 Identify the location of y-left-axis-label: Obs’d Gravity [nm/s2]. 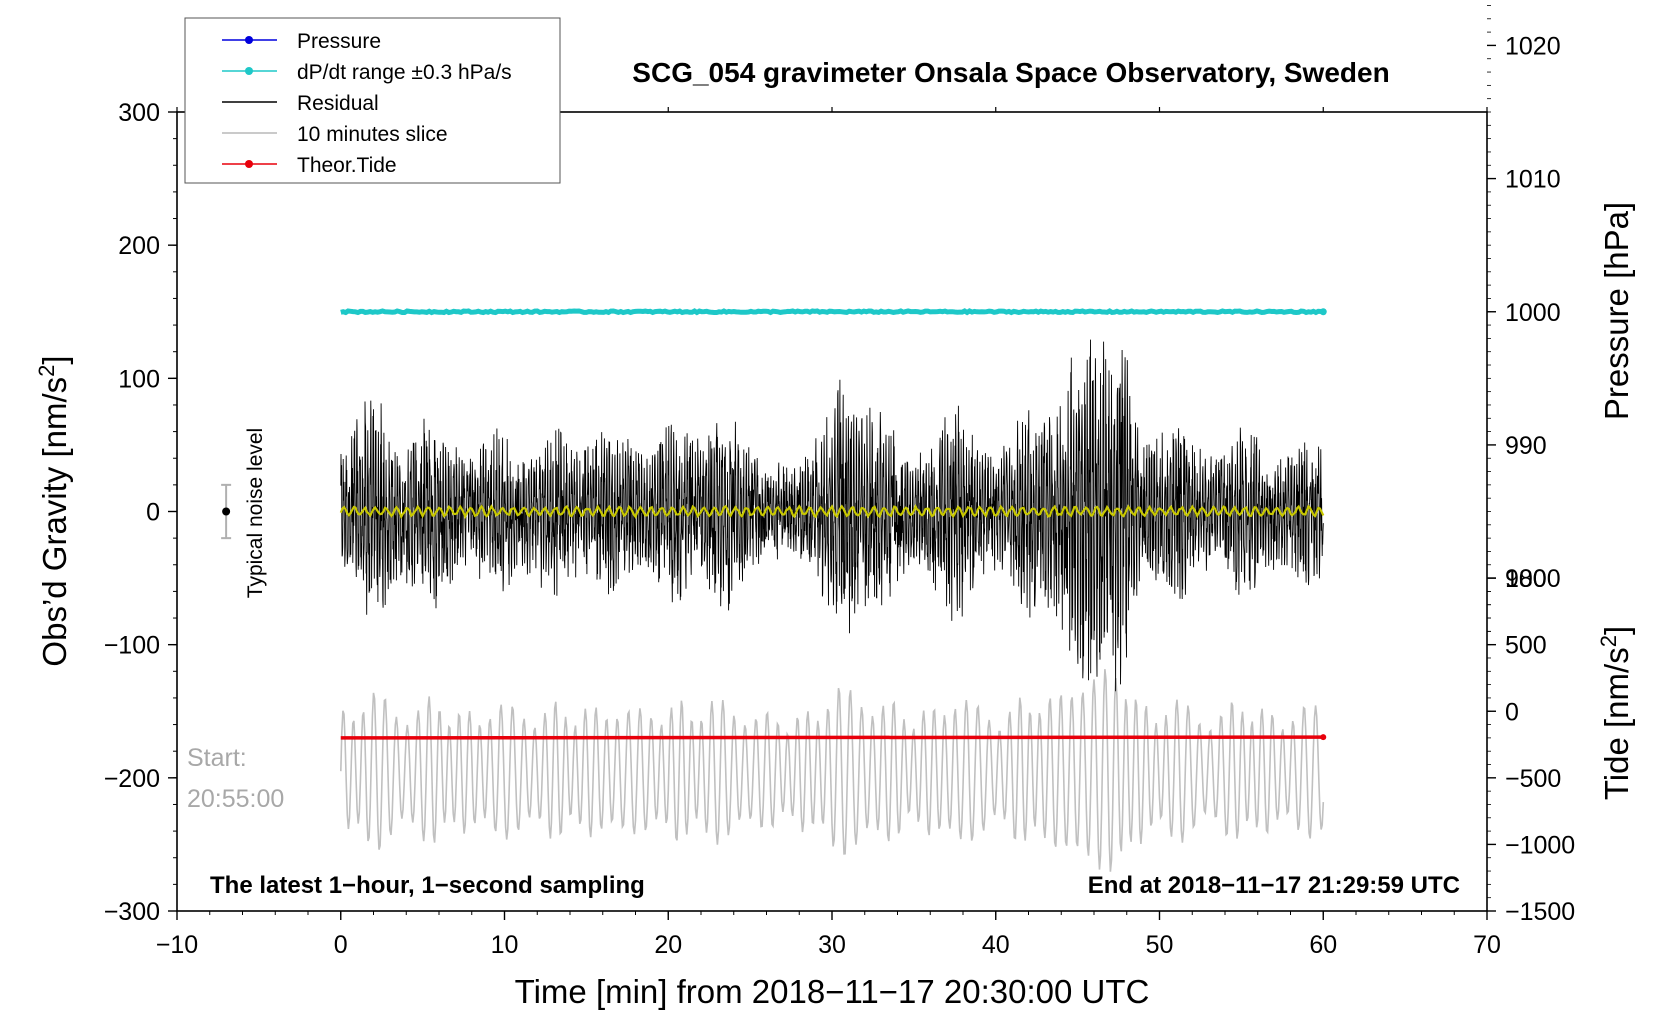
(53, 510).